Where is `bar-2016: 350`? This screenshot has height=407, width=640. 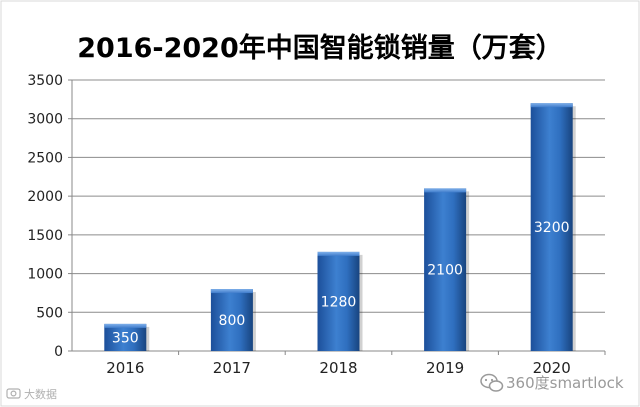 bar-2016: 350 is located at coordinates (127, 337).